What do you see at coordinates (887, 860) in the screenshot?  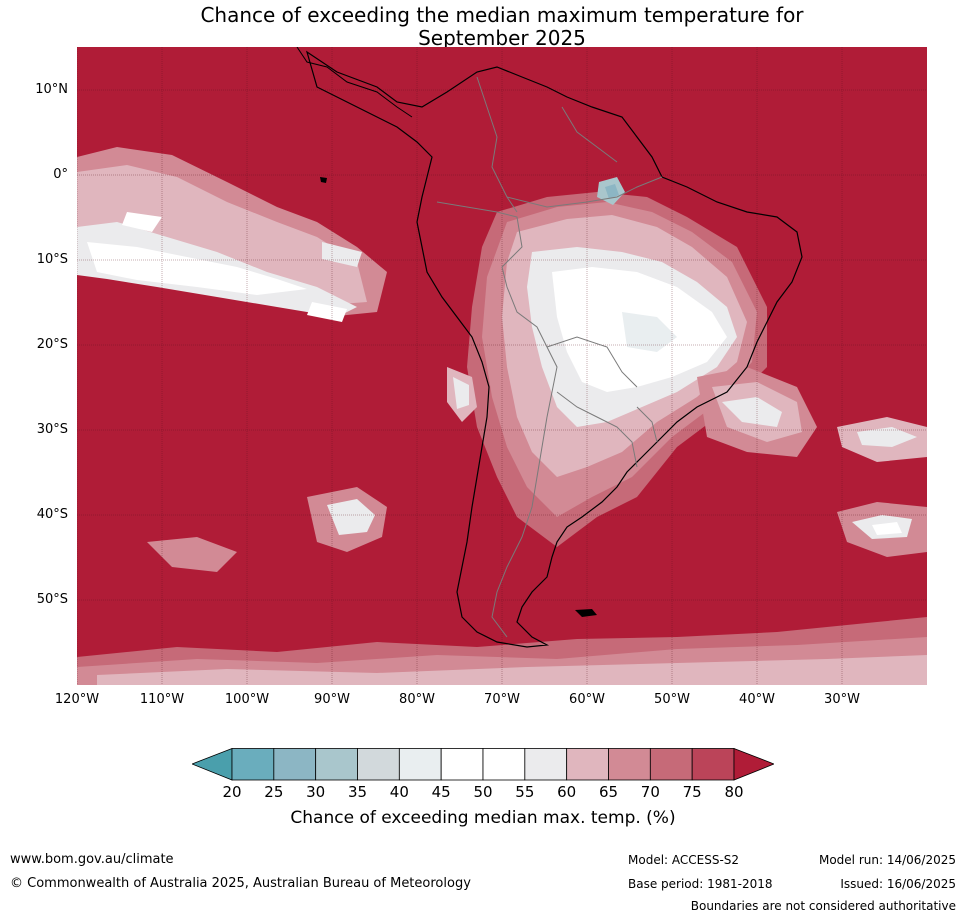 I see `footer-model-run: Model run: 14/06/2025` at bounding box center [887, 860].